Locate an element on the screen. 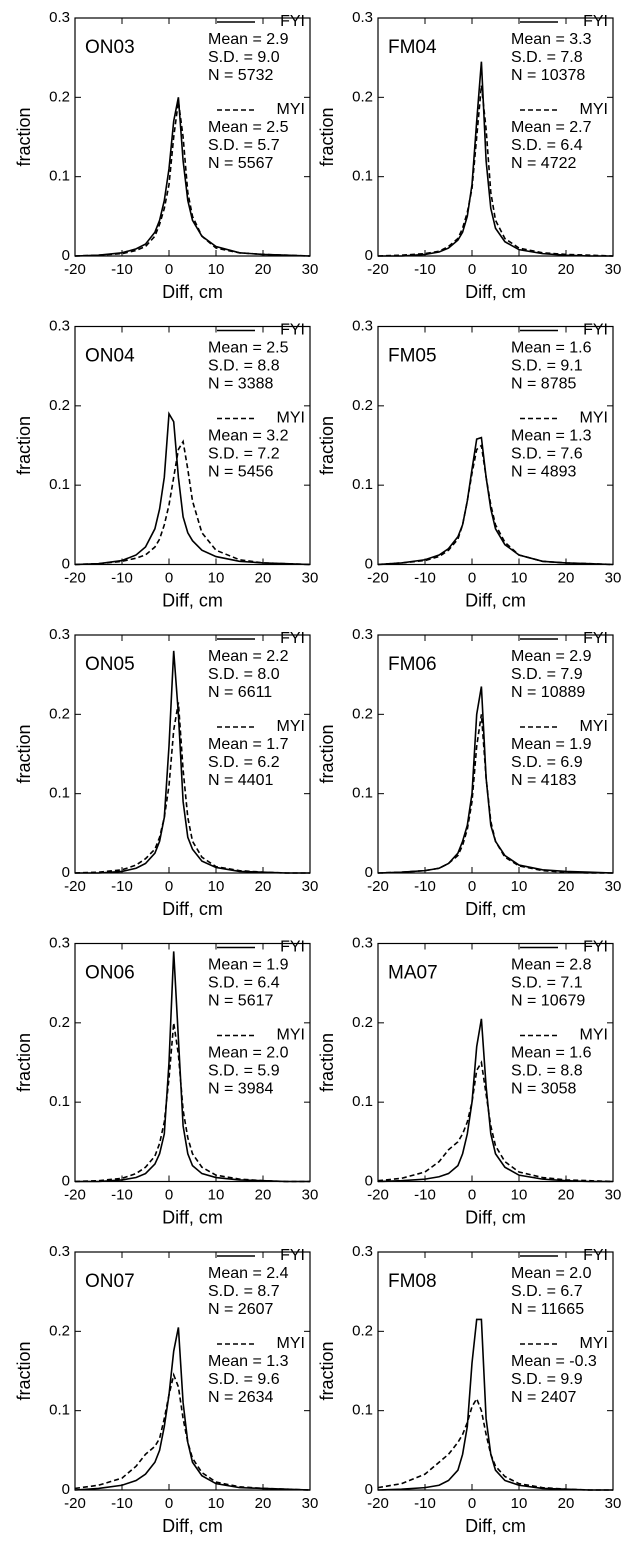 The width and height of the screenshot is (644, 1546). stat-text: S.D. = 7.9 is located at coordinates (547, 674).